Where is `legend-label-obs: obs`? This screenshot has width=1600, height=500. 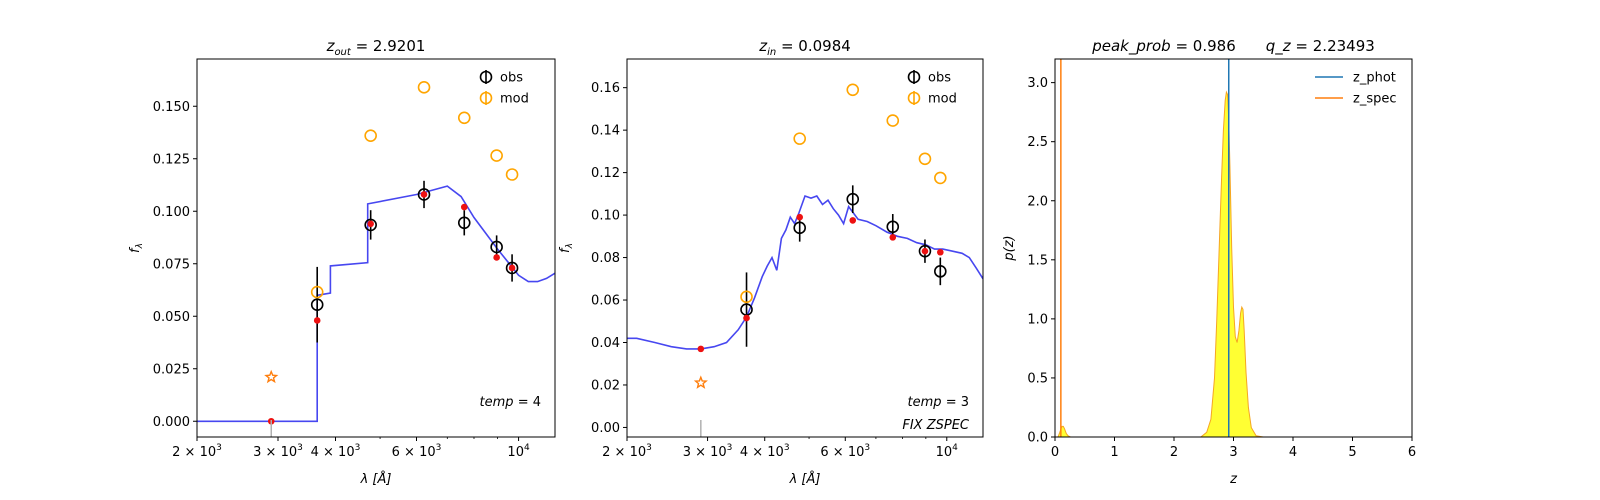
legend-label-obs: obs is located at coordinates (511, 78).